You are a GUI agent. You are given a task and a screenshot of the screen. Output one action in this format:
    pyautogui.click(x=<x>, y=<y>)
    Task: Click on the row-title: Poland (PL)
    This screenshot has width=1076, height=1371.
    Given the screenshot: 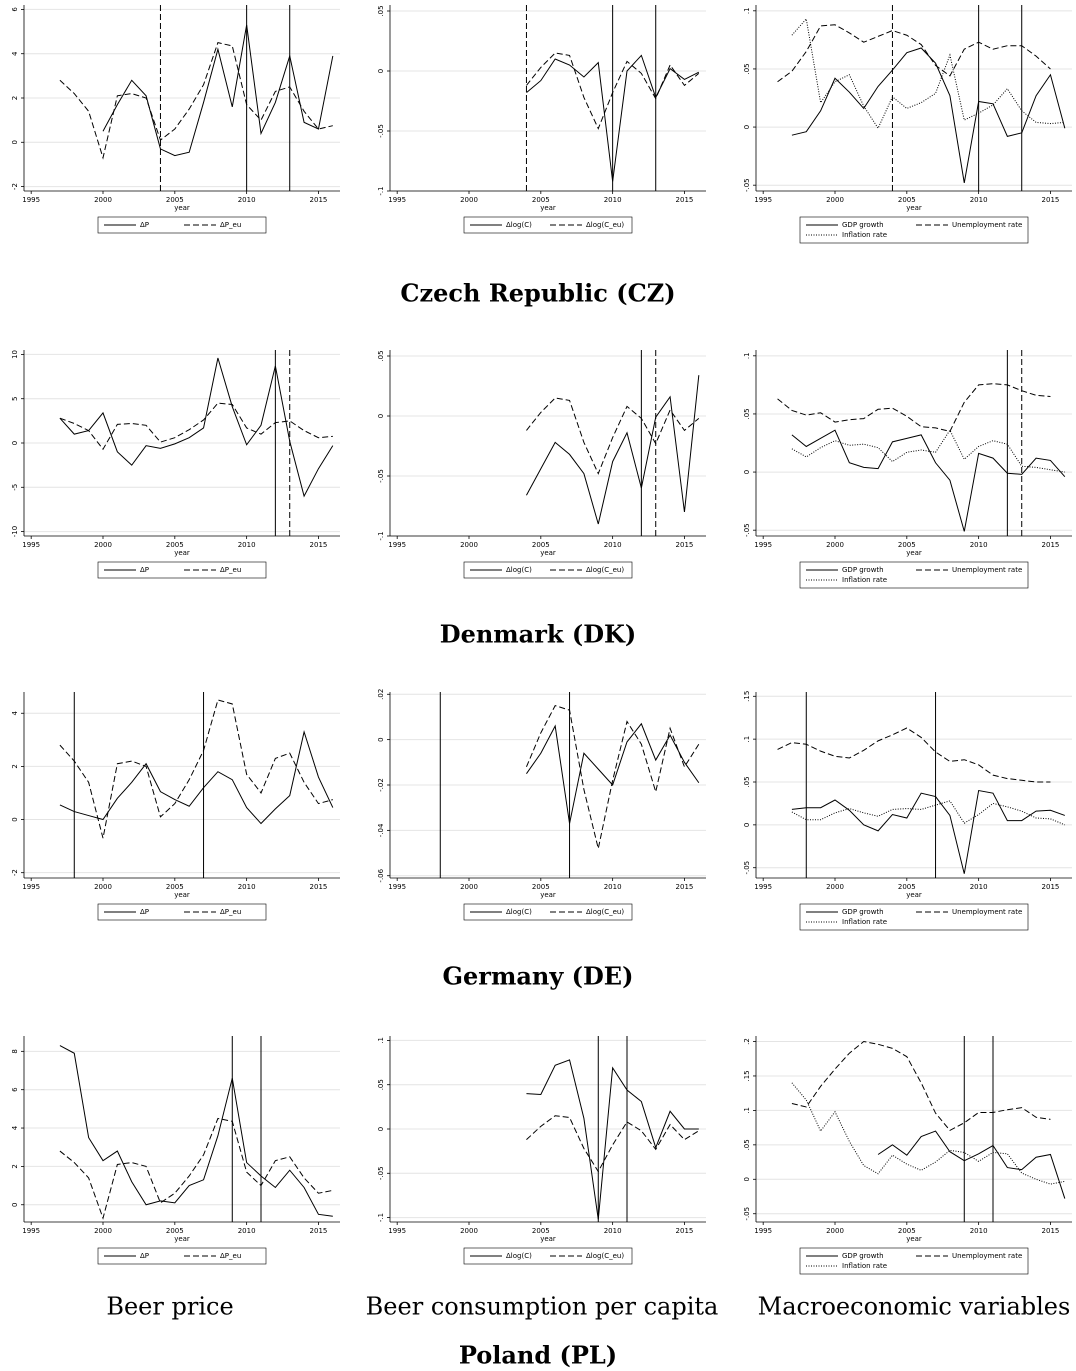 What is the action you would take?
    pyautogui.click(x=538, y=1355)
    